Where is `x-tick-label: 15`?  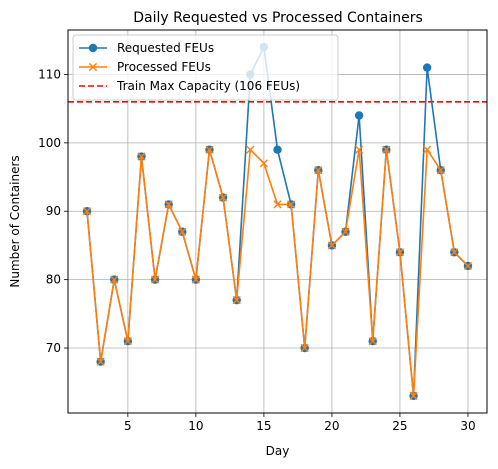 x-tick-label: 15 is located at coordinates (263, 426).